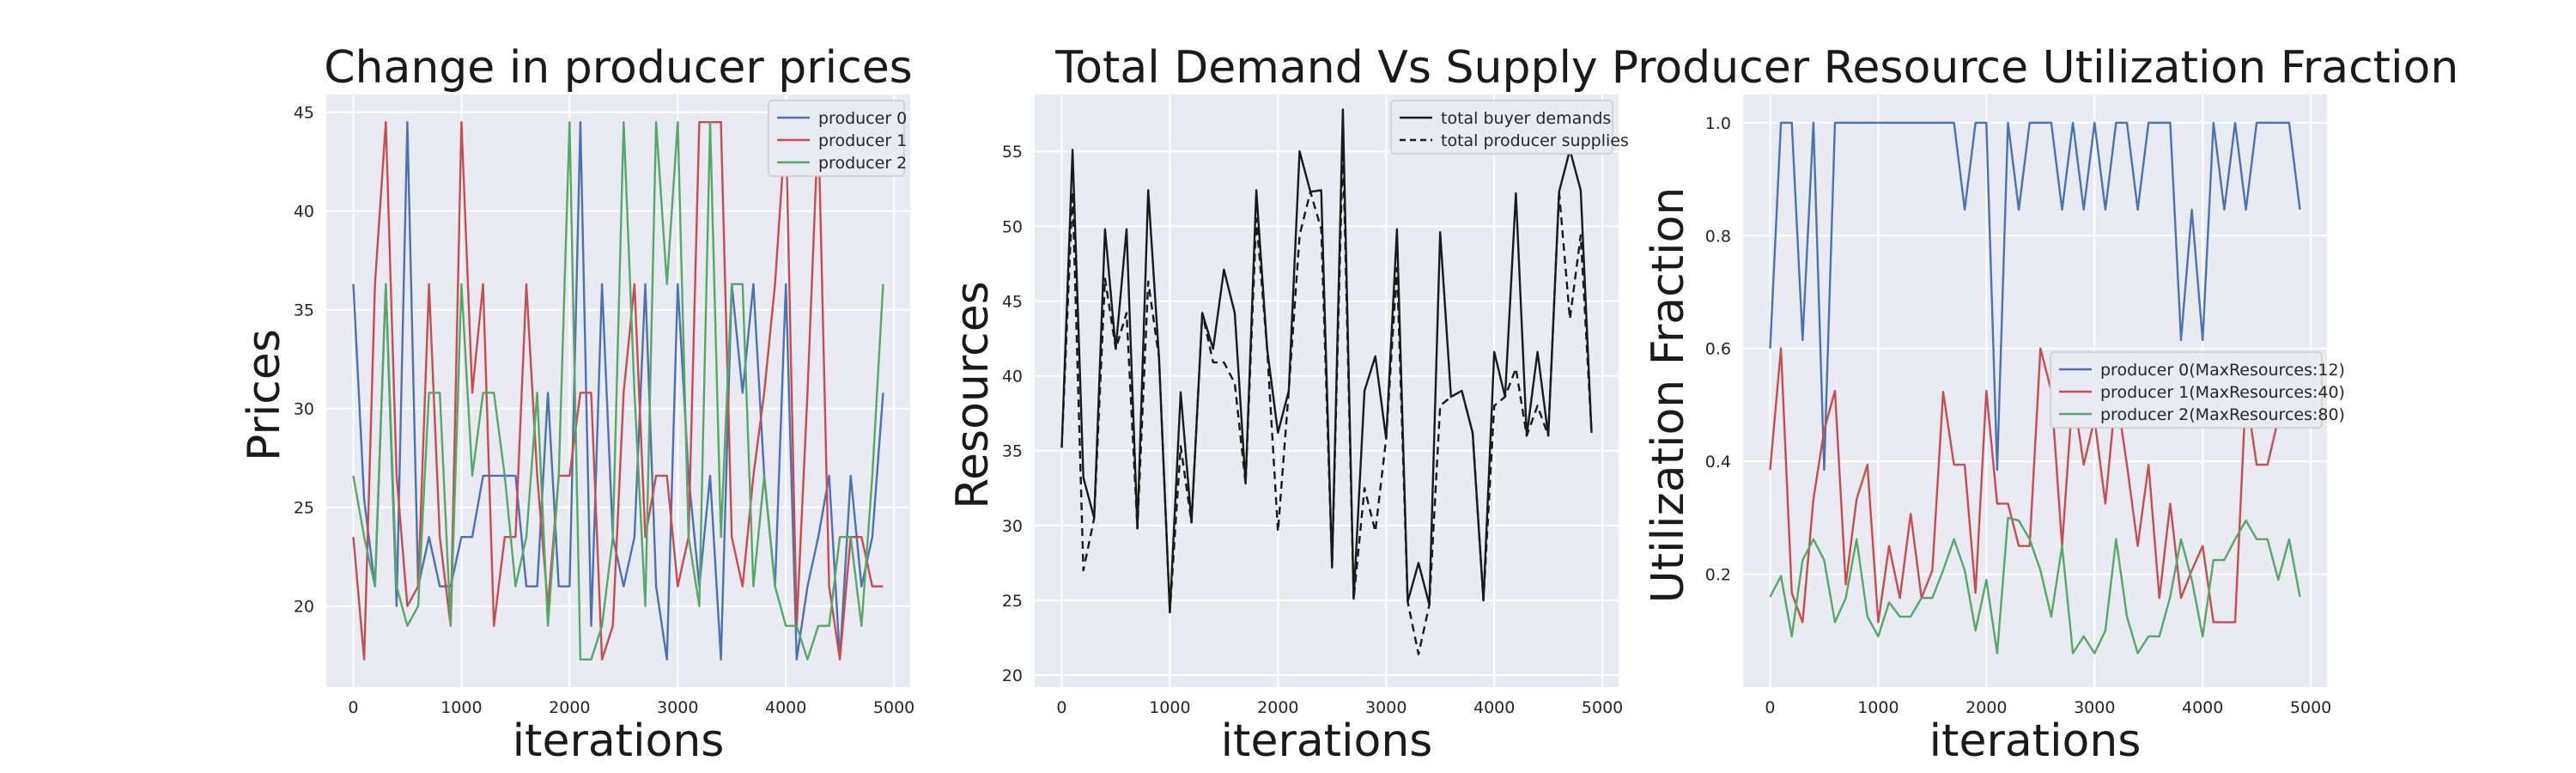 Image resolution: width=2576 pixels, height=773 pixels. Describe the element at coordinates (973, 395) in the screenshot. I see `y-axis-label: Resources` at that location.